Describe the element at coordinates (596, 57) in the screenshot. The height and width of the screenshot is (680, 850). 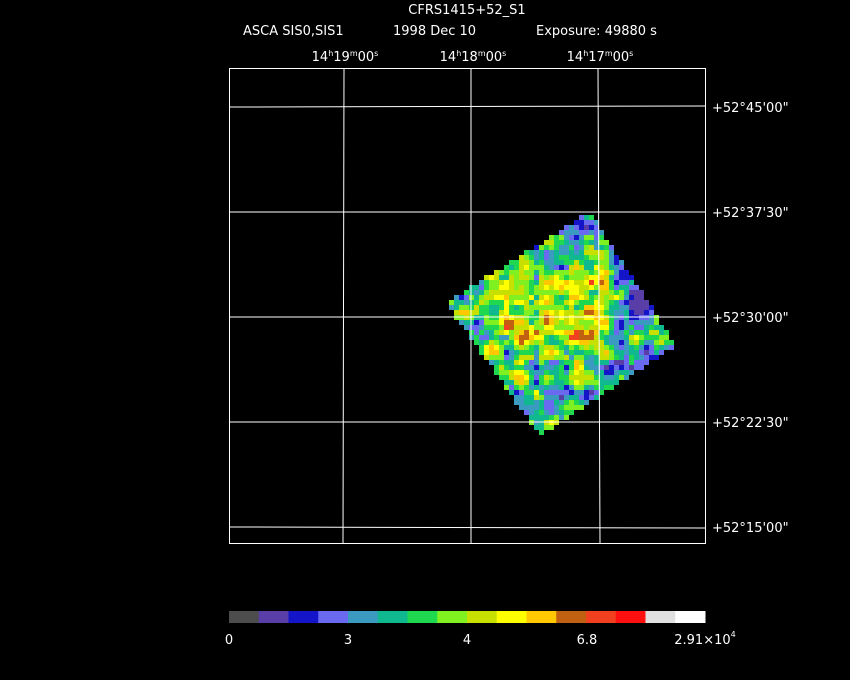
I see `ra-value: 17` at that location.